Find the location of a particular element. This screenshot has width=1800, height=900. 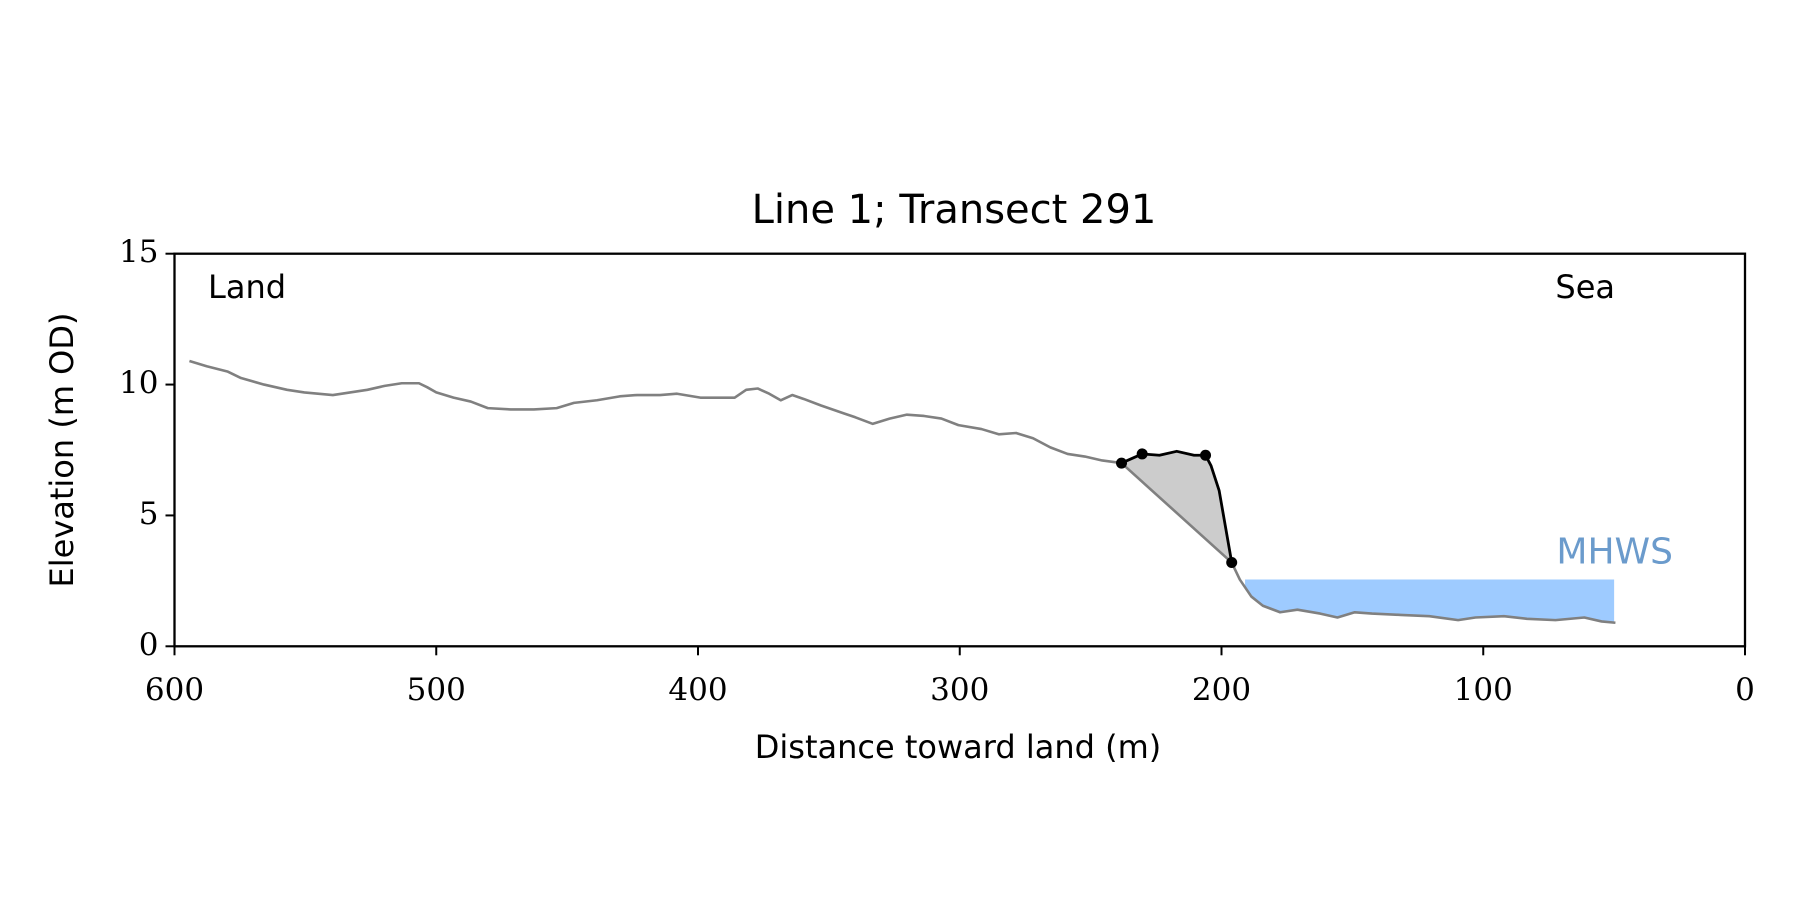

annotation: Land is located at coordinates (247, 287).